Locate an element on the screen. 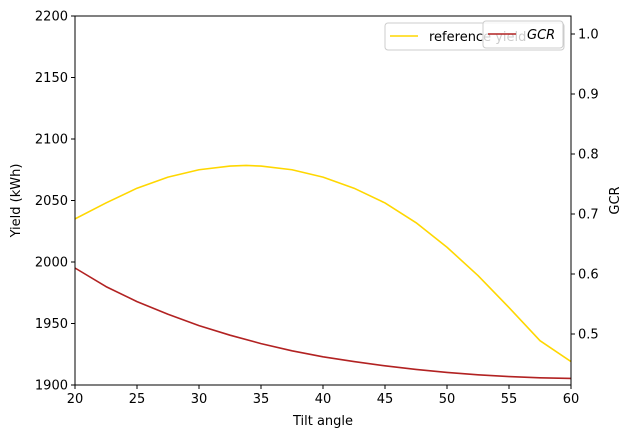  y2-tick-label: 0.5 is located at coordinates (588, 335).